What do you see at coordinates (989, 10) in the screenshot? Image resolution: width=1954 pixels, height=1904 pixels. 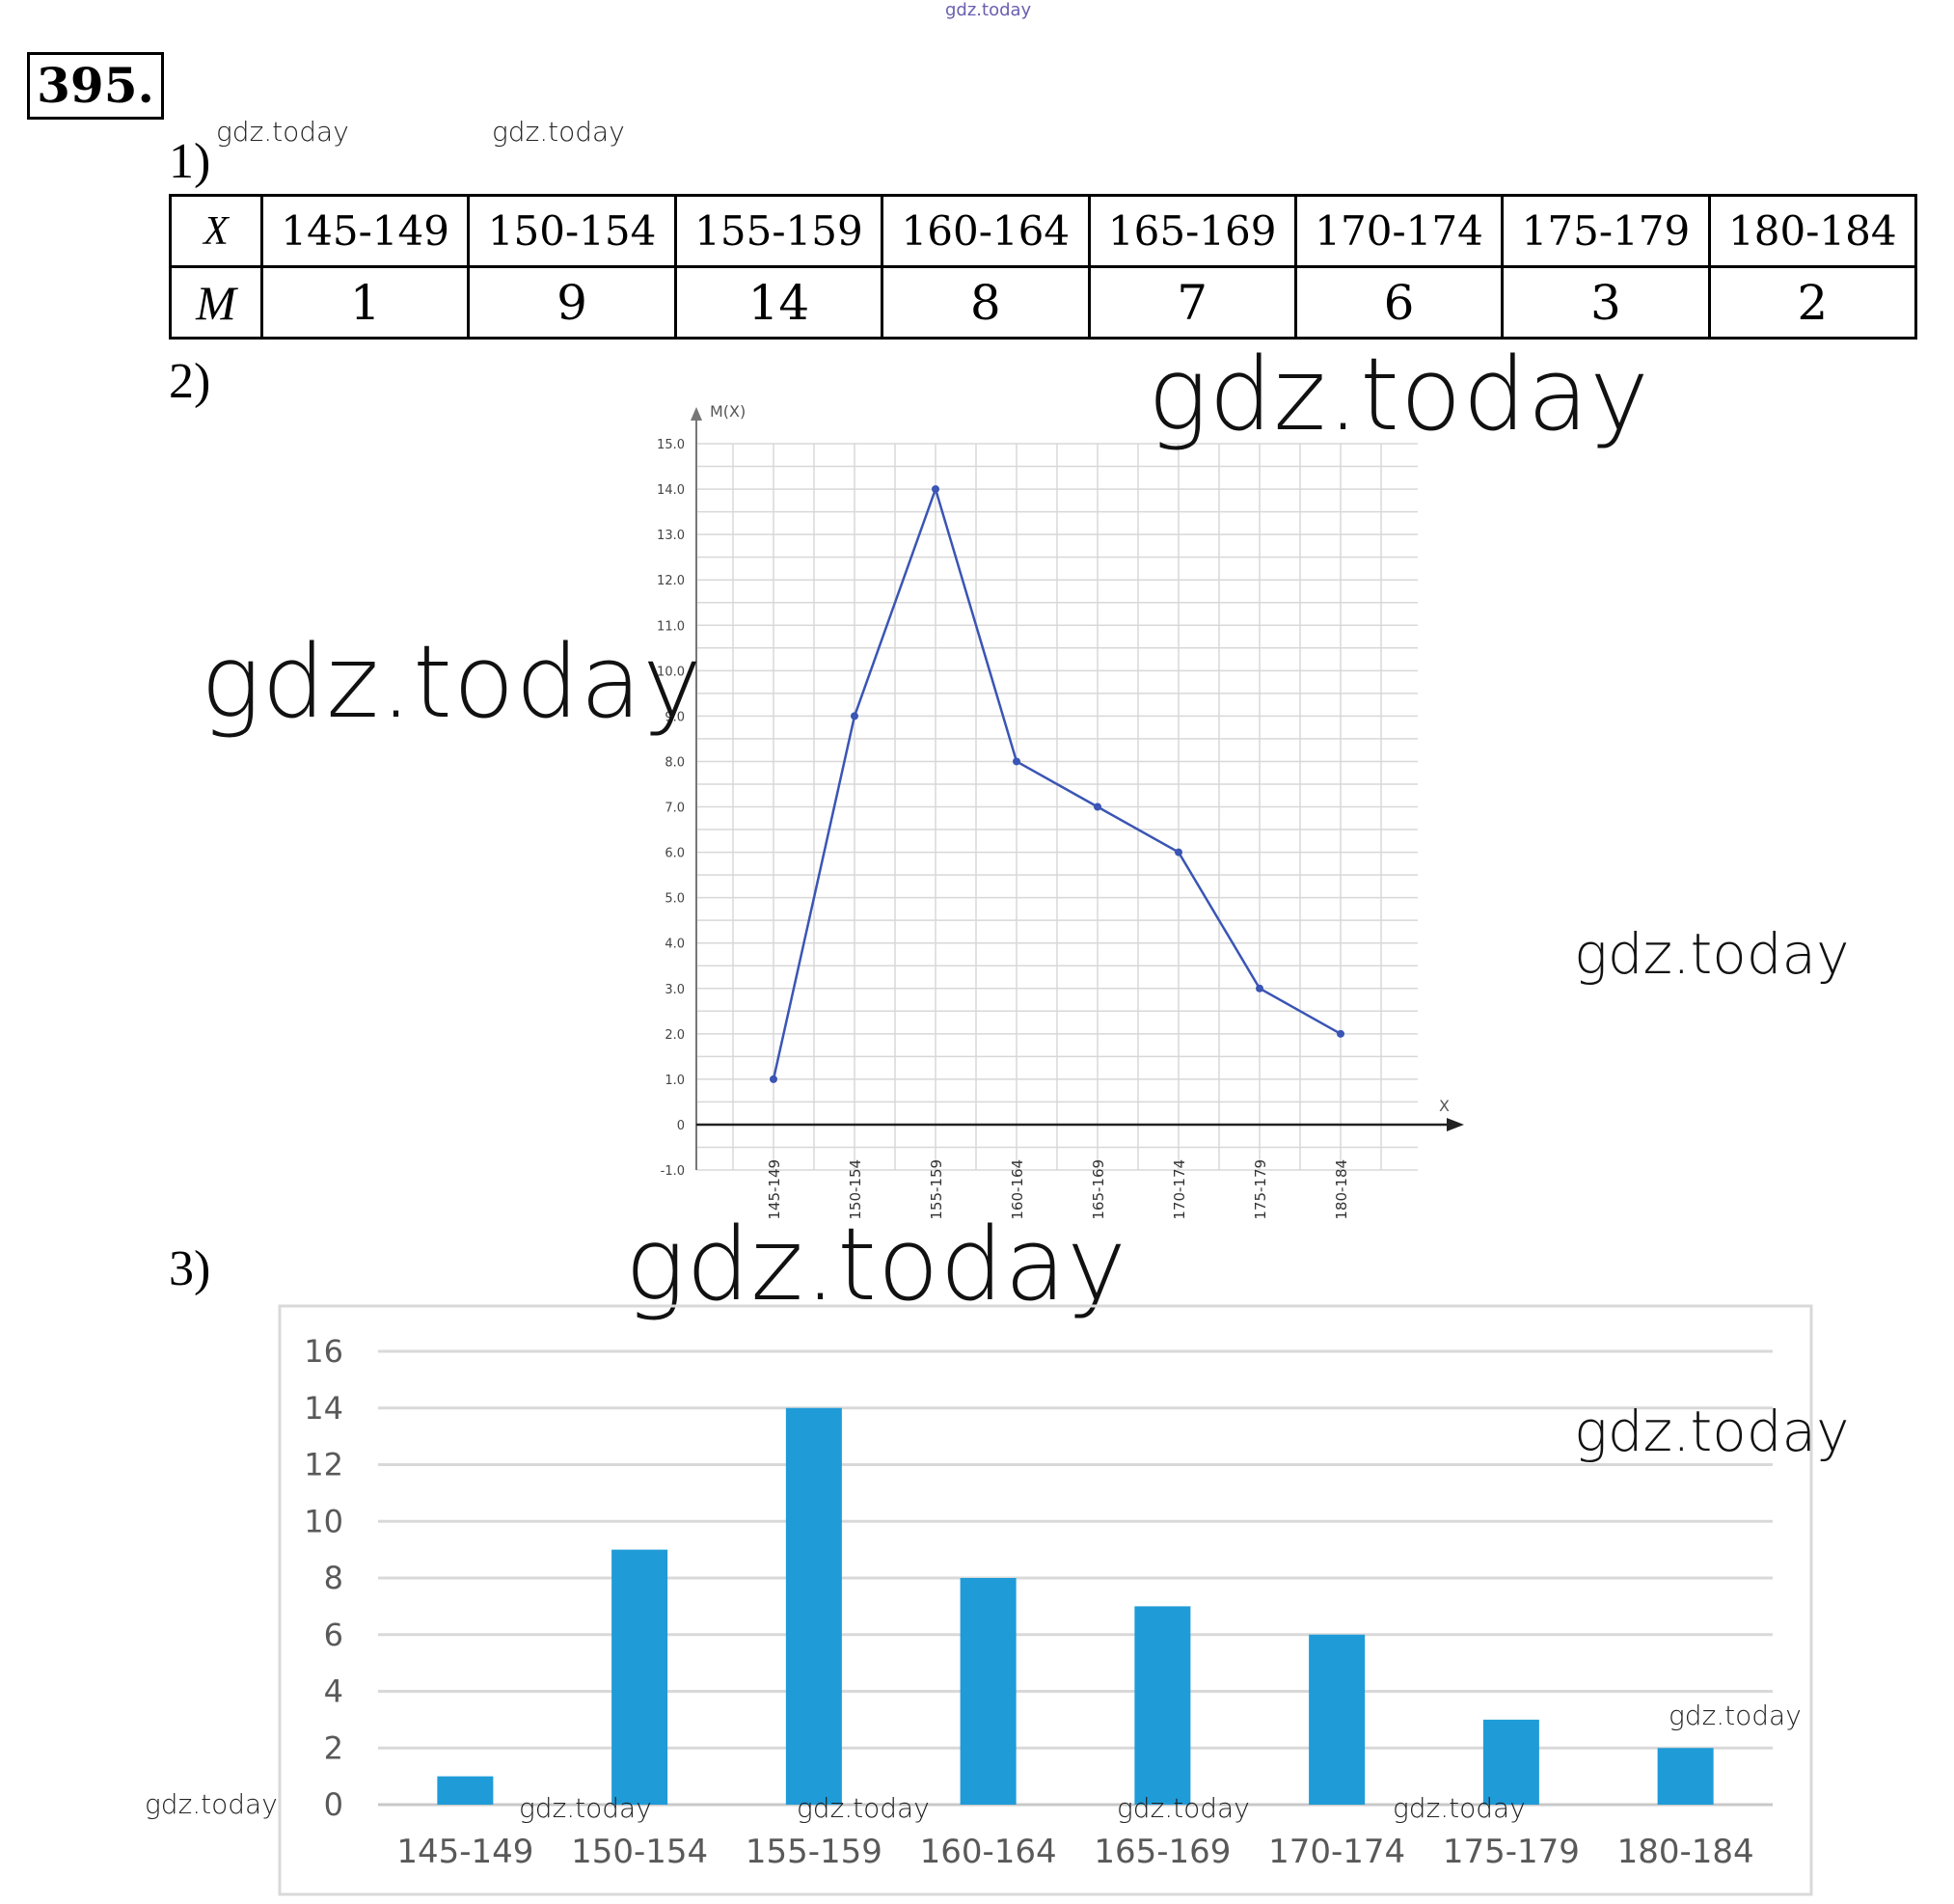 I see `watermark-top: gdz.today` at bounding box center [989, 10].